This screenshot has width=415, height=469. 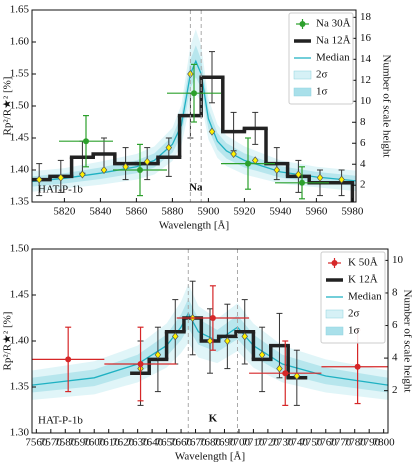 I want to click on y2-tick-label: 16, so click(x=366, y=38).